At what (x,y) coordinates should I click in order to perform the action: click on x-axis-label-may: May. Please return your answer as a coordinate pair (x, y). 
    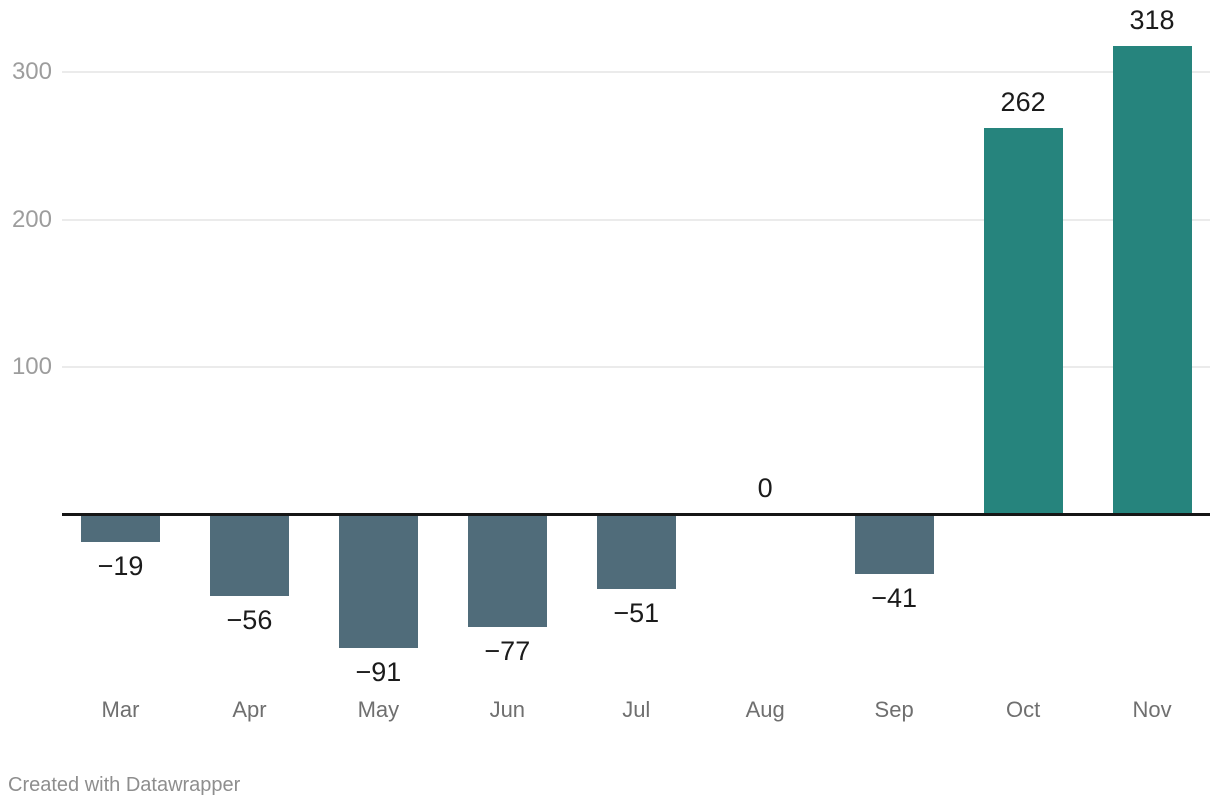
    Looking at the image, I should click on (378, 709).